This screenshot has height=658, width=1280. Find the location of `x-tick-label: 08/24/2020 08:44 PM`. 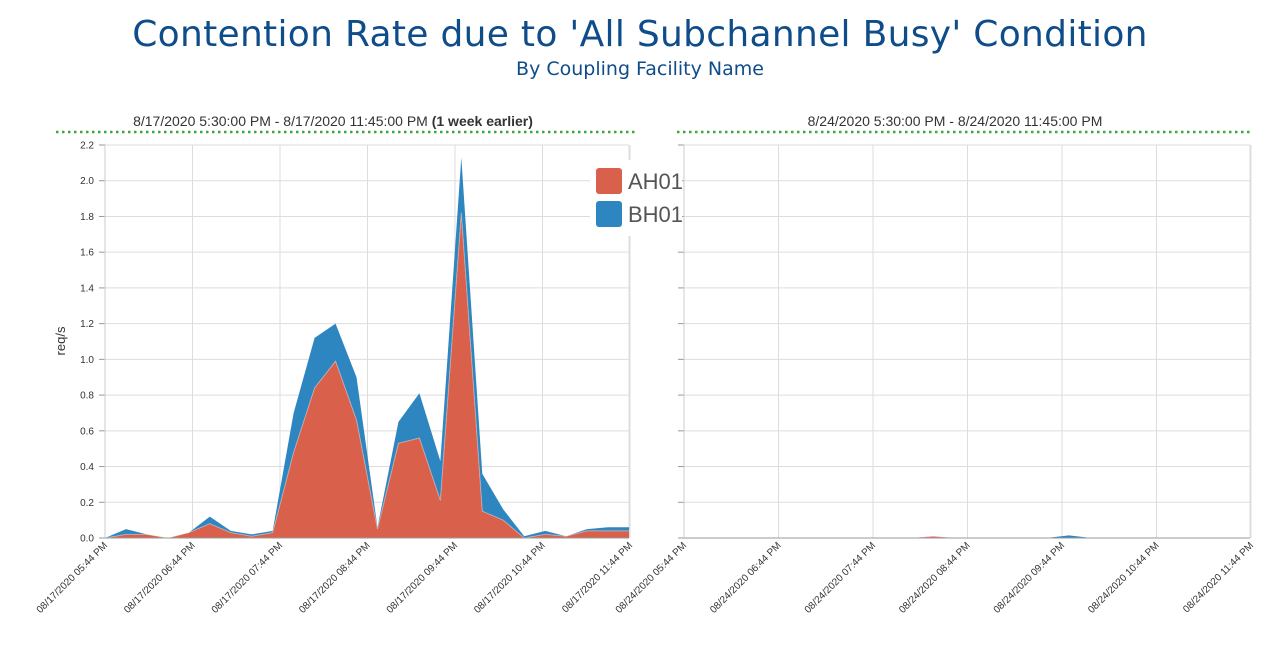

x-tick-label: 08/24/2020 08:44 PM is located at coordinates (934, 577).